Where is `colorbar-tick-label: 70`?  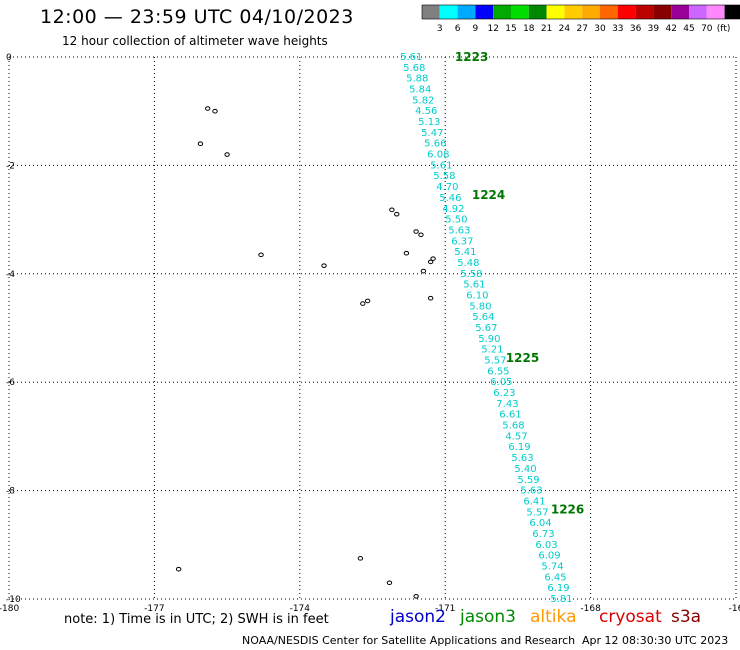
colorbar-tick-label: 70 is located at coordinates (707, 29).